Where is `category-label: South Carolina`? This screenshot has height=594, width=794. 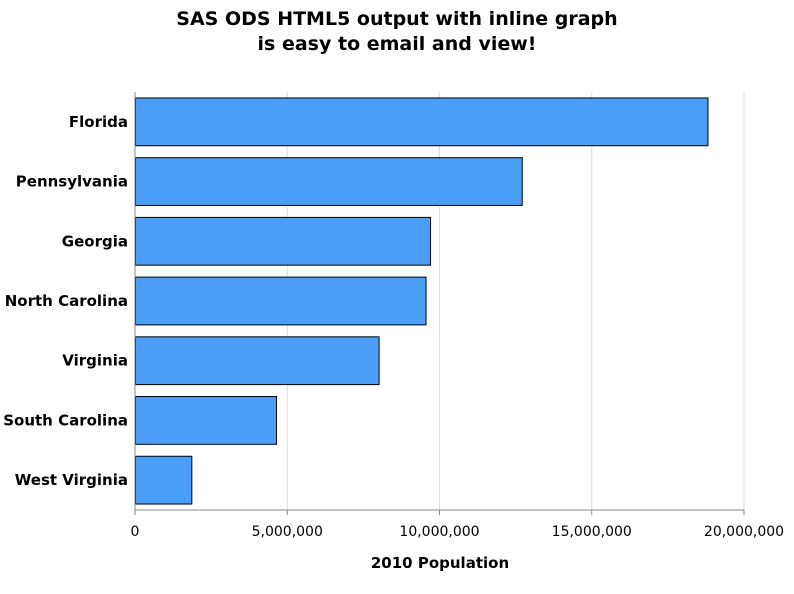 category-label: South Carolina is located at coordinates (65, 420).